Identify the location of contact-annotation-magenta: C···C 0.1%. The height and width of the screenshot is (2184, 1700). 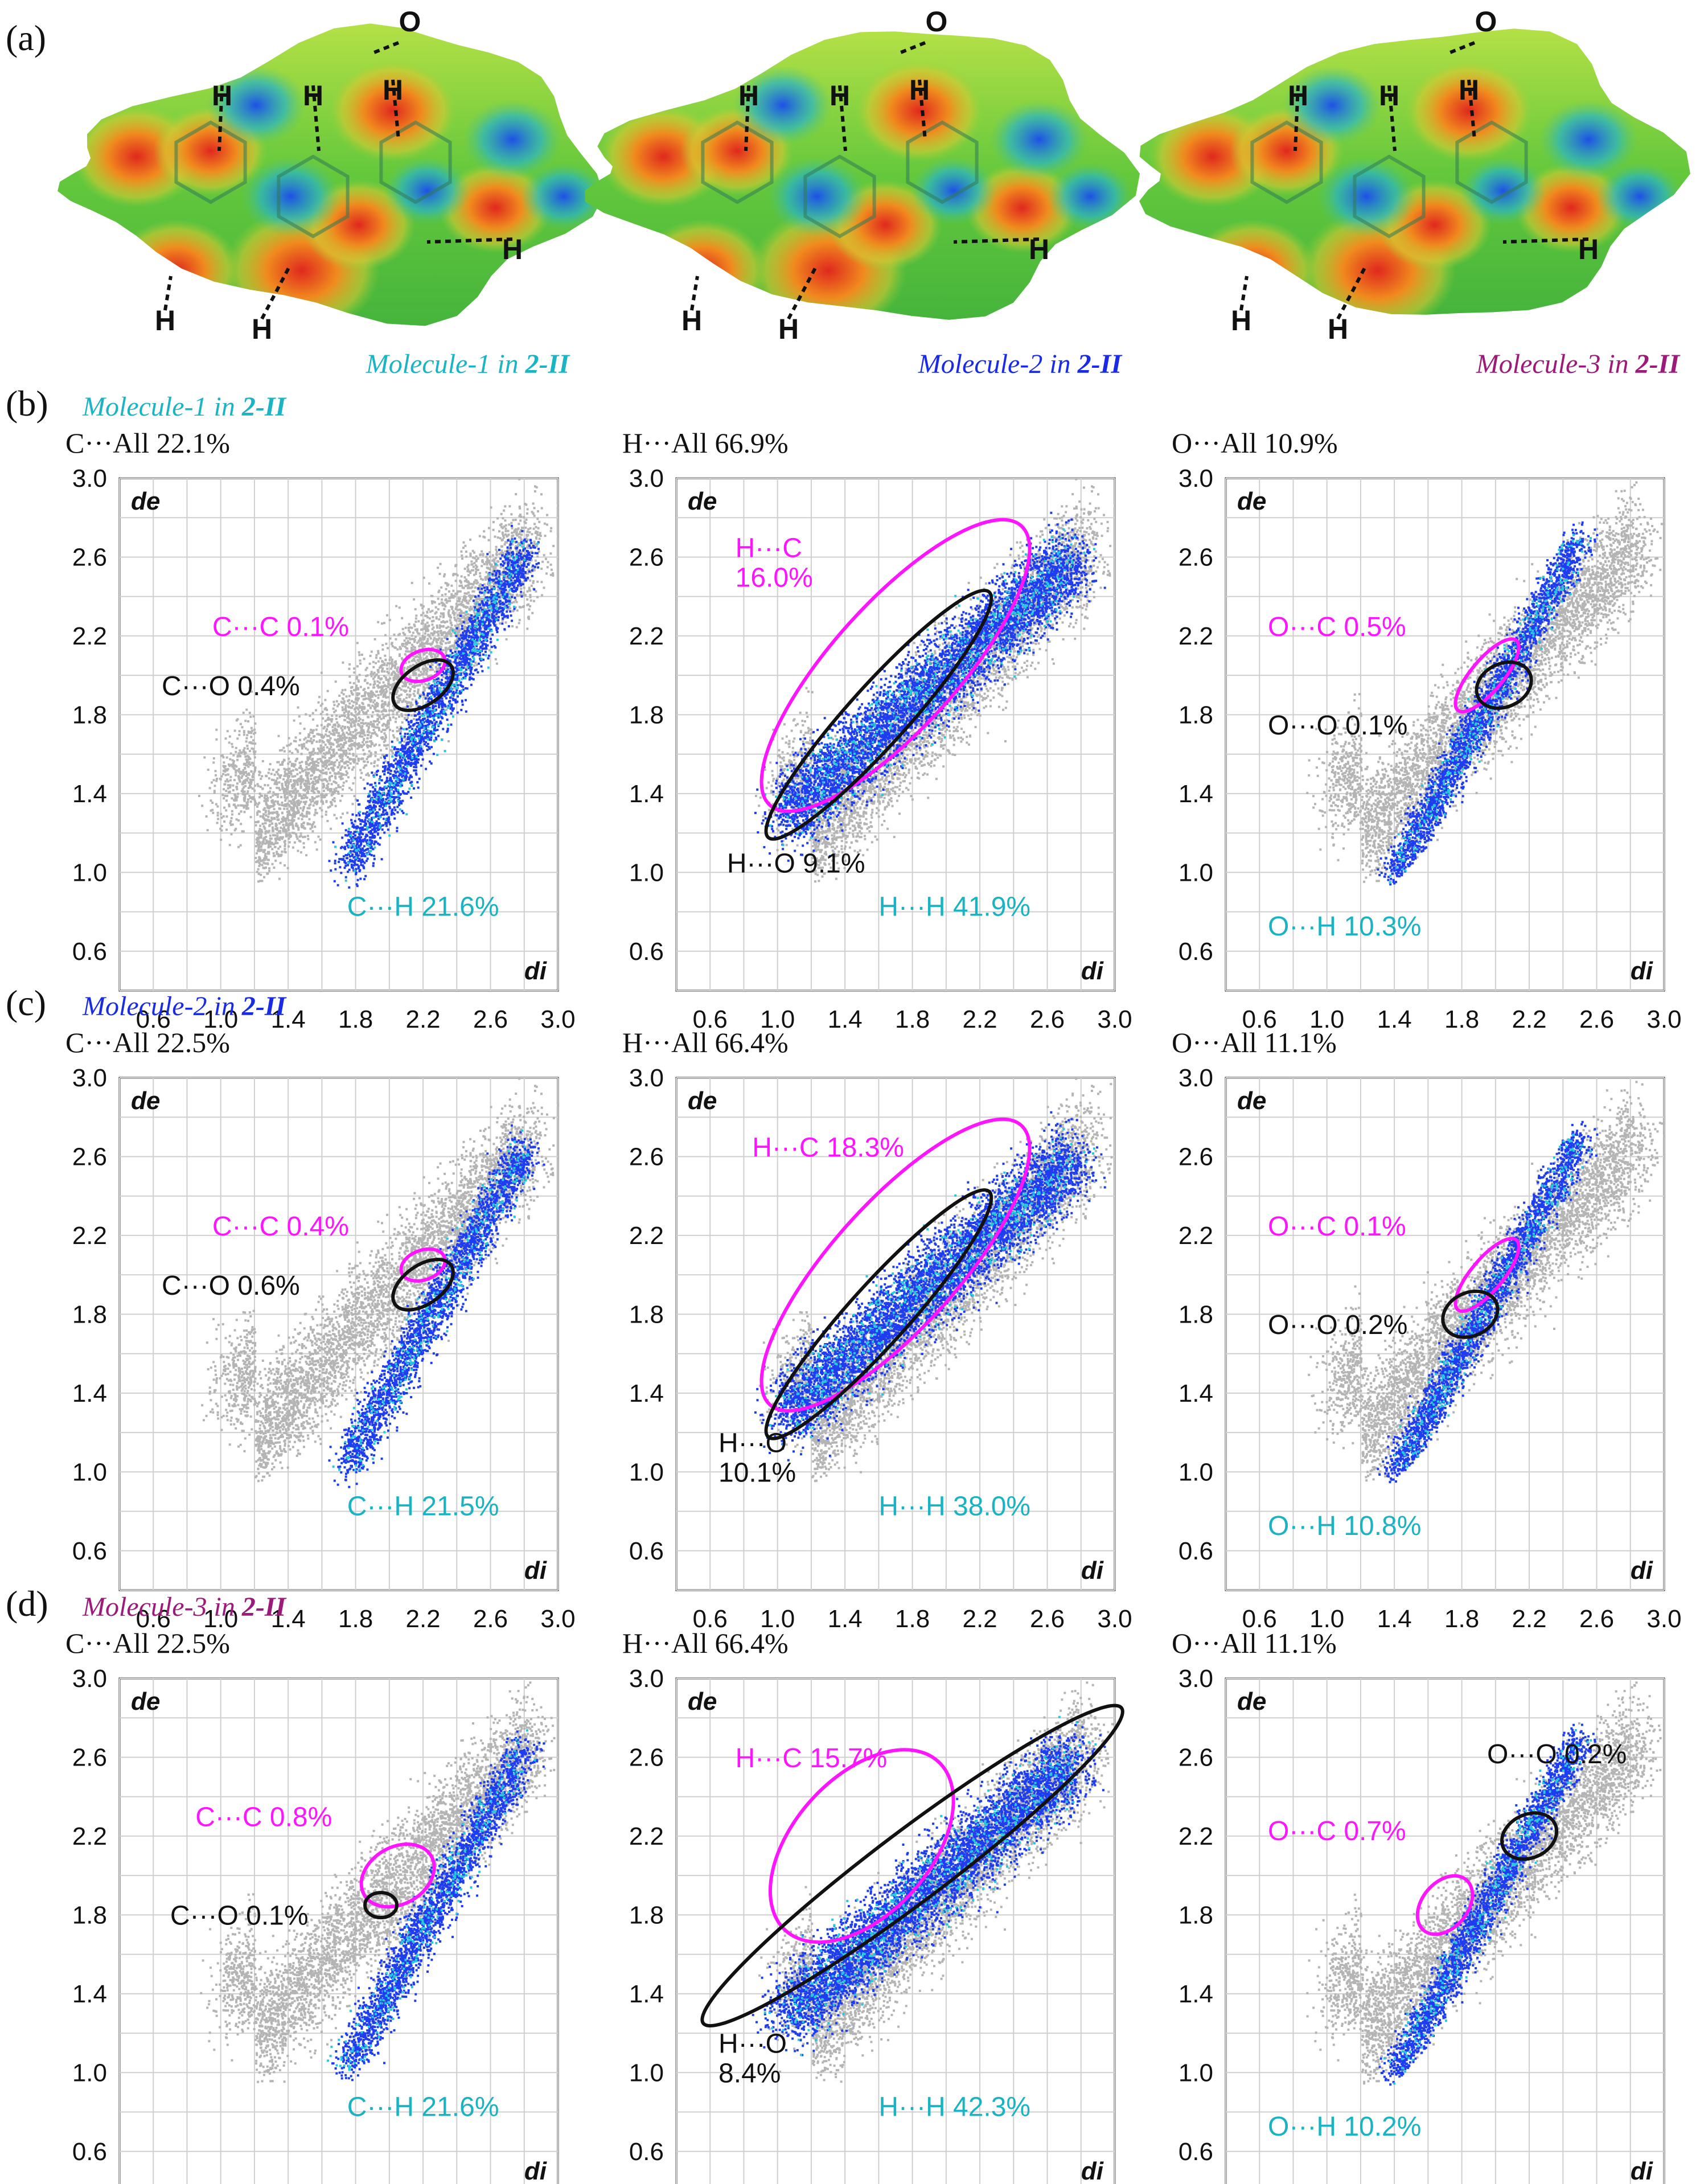
(281, 627).